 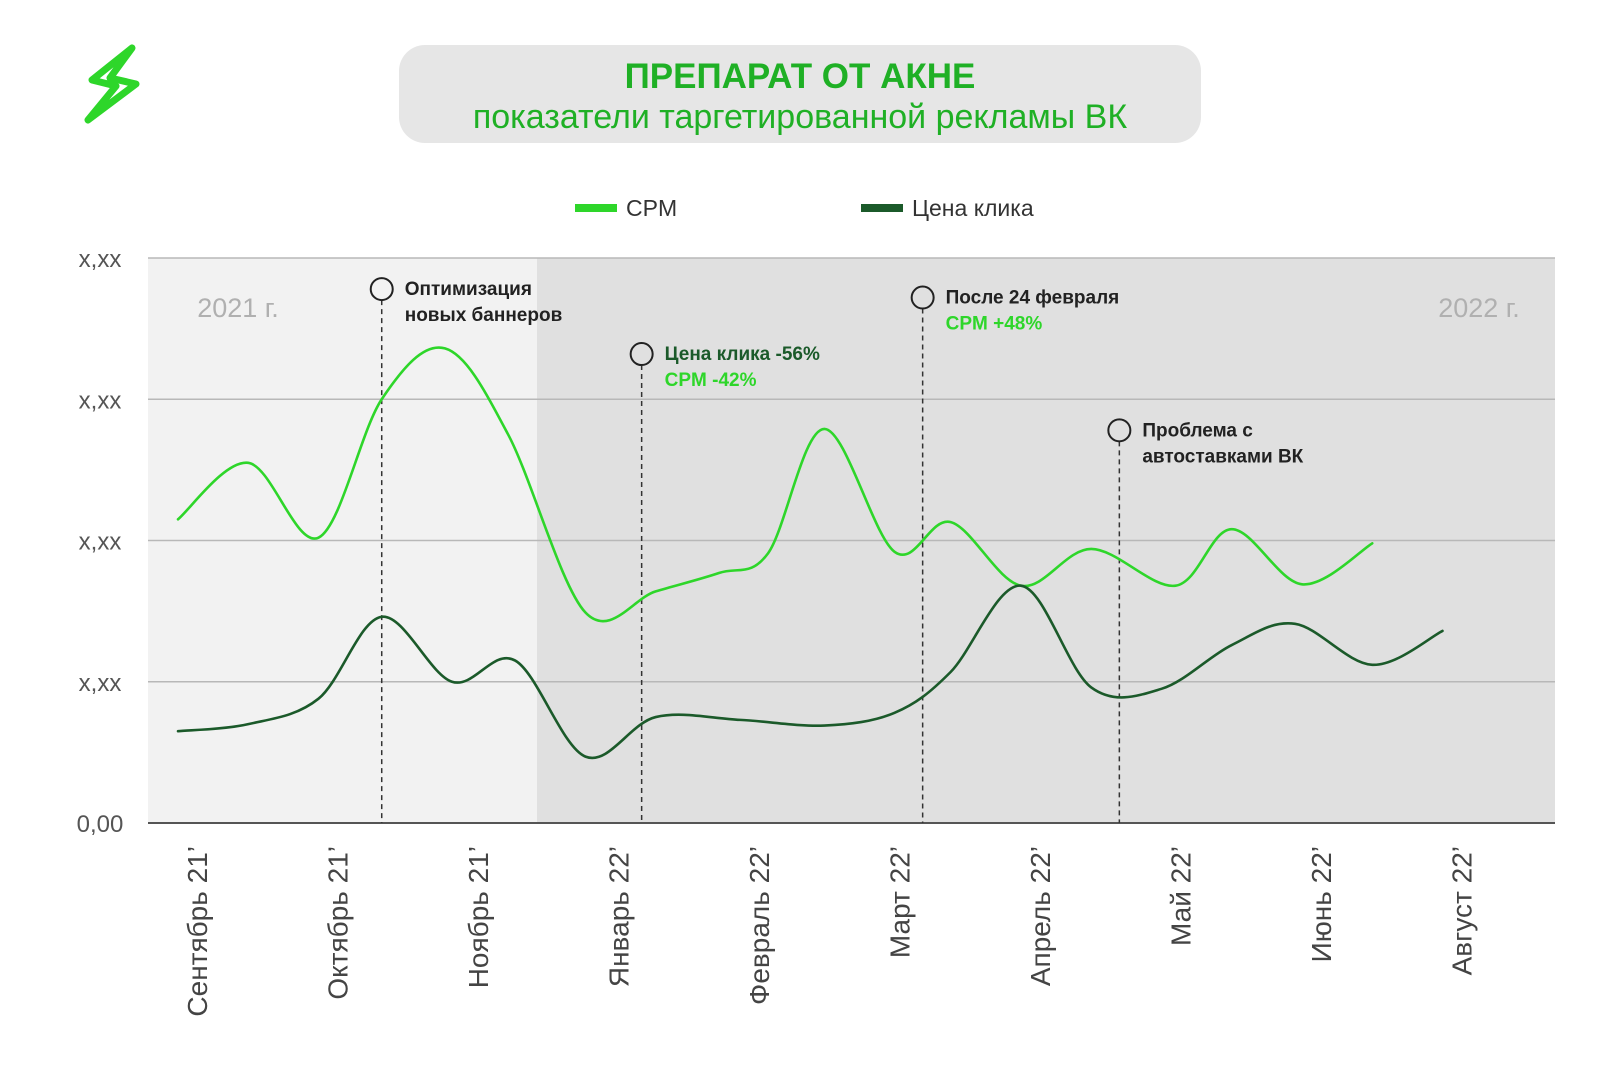 What do you see at coordinates (742, 354) in the screenshot?
I see `annotation-label: Цена клика -56%` at bounding box center [742, 354].